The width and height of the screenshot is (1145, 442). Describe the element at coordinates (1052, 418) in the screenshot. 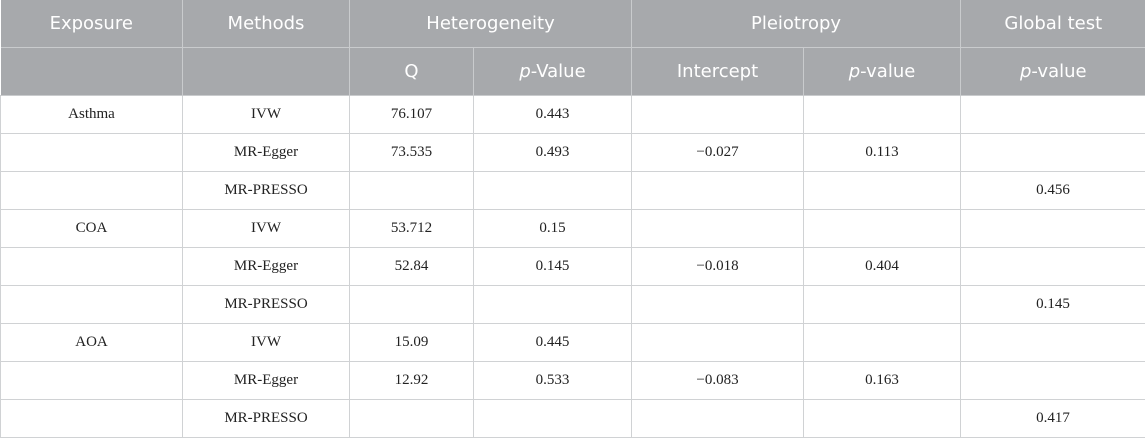

I see `cell-global-p: 0.417` at that location.